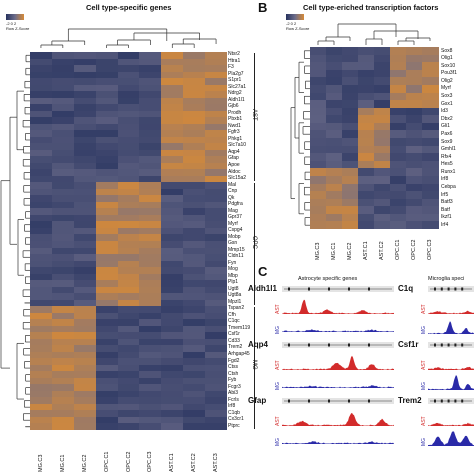 Image resolution: width=474 pixels, height=474 pixels. What do you see at coordinates (408, 344) in the screenshot?
I see `track-gene-name: Csf1r` at bounding box center [408, 344].